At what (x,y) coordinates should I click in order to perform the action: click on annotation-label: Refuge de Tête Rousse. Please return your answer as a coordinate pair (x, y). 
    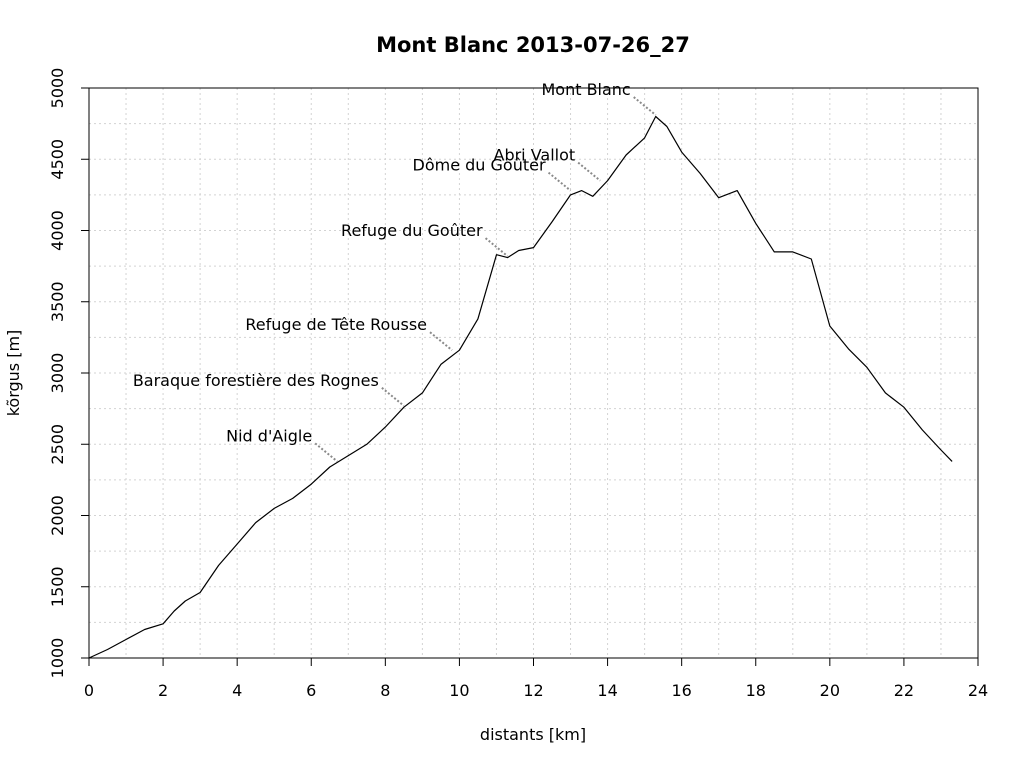
    Looking at the image, I should click on (336, 324).